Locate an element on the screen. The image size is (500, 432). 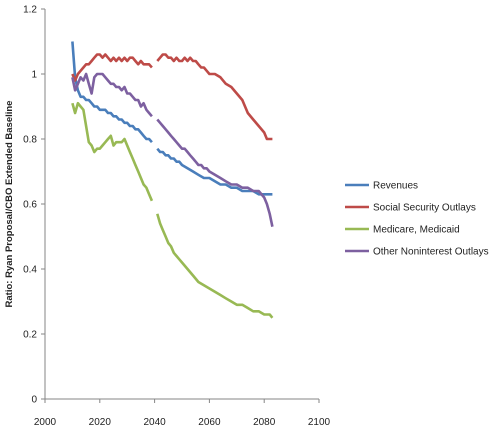
y-tick-label: 1.2 is located at coordinates (30, 10).